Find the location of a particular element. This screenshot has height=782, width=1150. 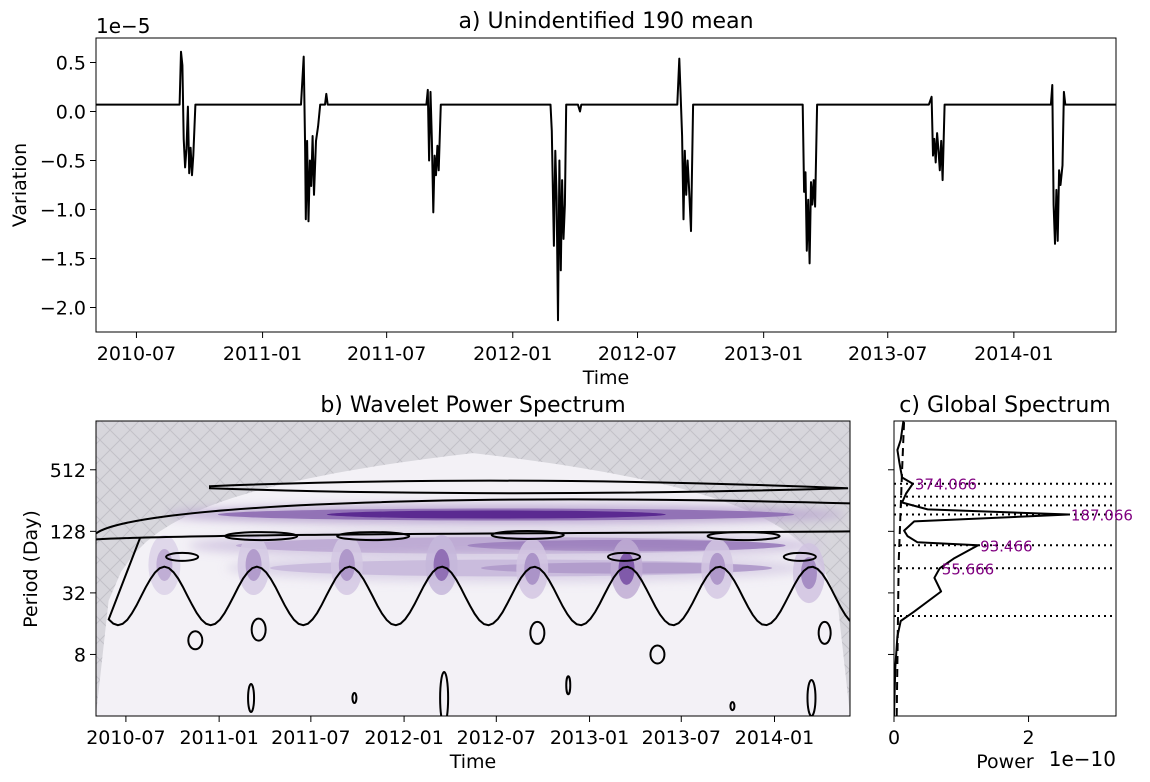

panel-c-frame is located at coordinates (1005, 568).